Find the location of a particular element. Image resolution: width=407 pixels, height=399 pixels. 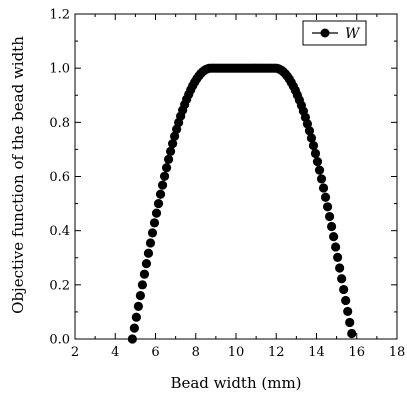

y-tick-label: 0.4 is located at coordinates (59, 231).